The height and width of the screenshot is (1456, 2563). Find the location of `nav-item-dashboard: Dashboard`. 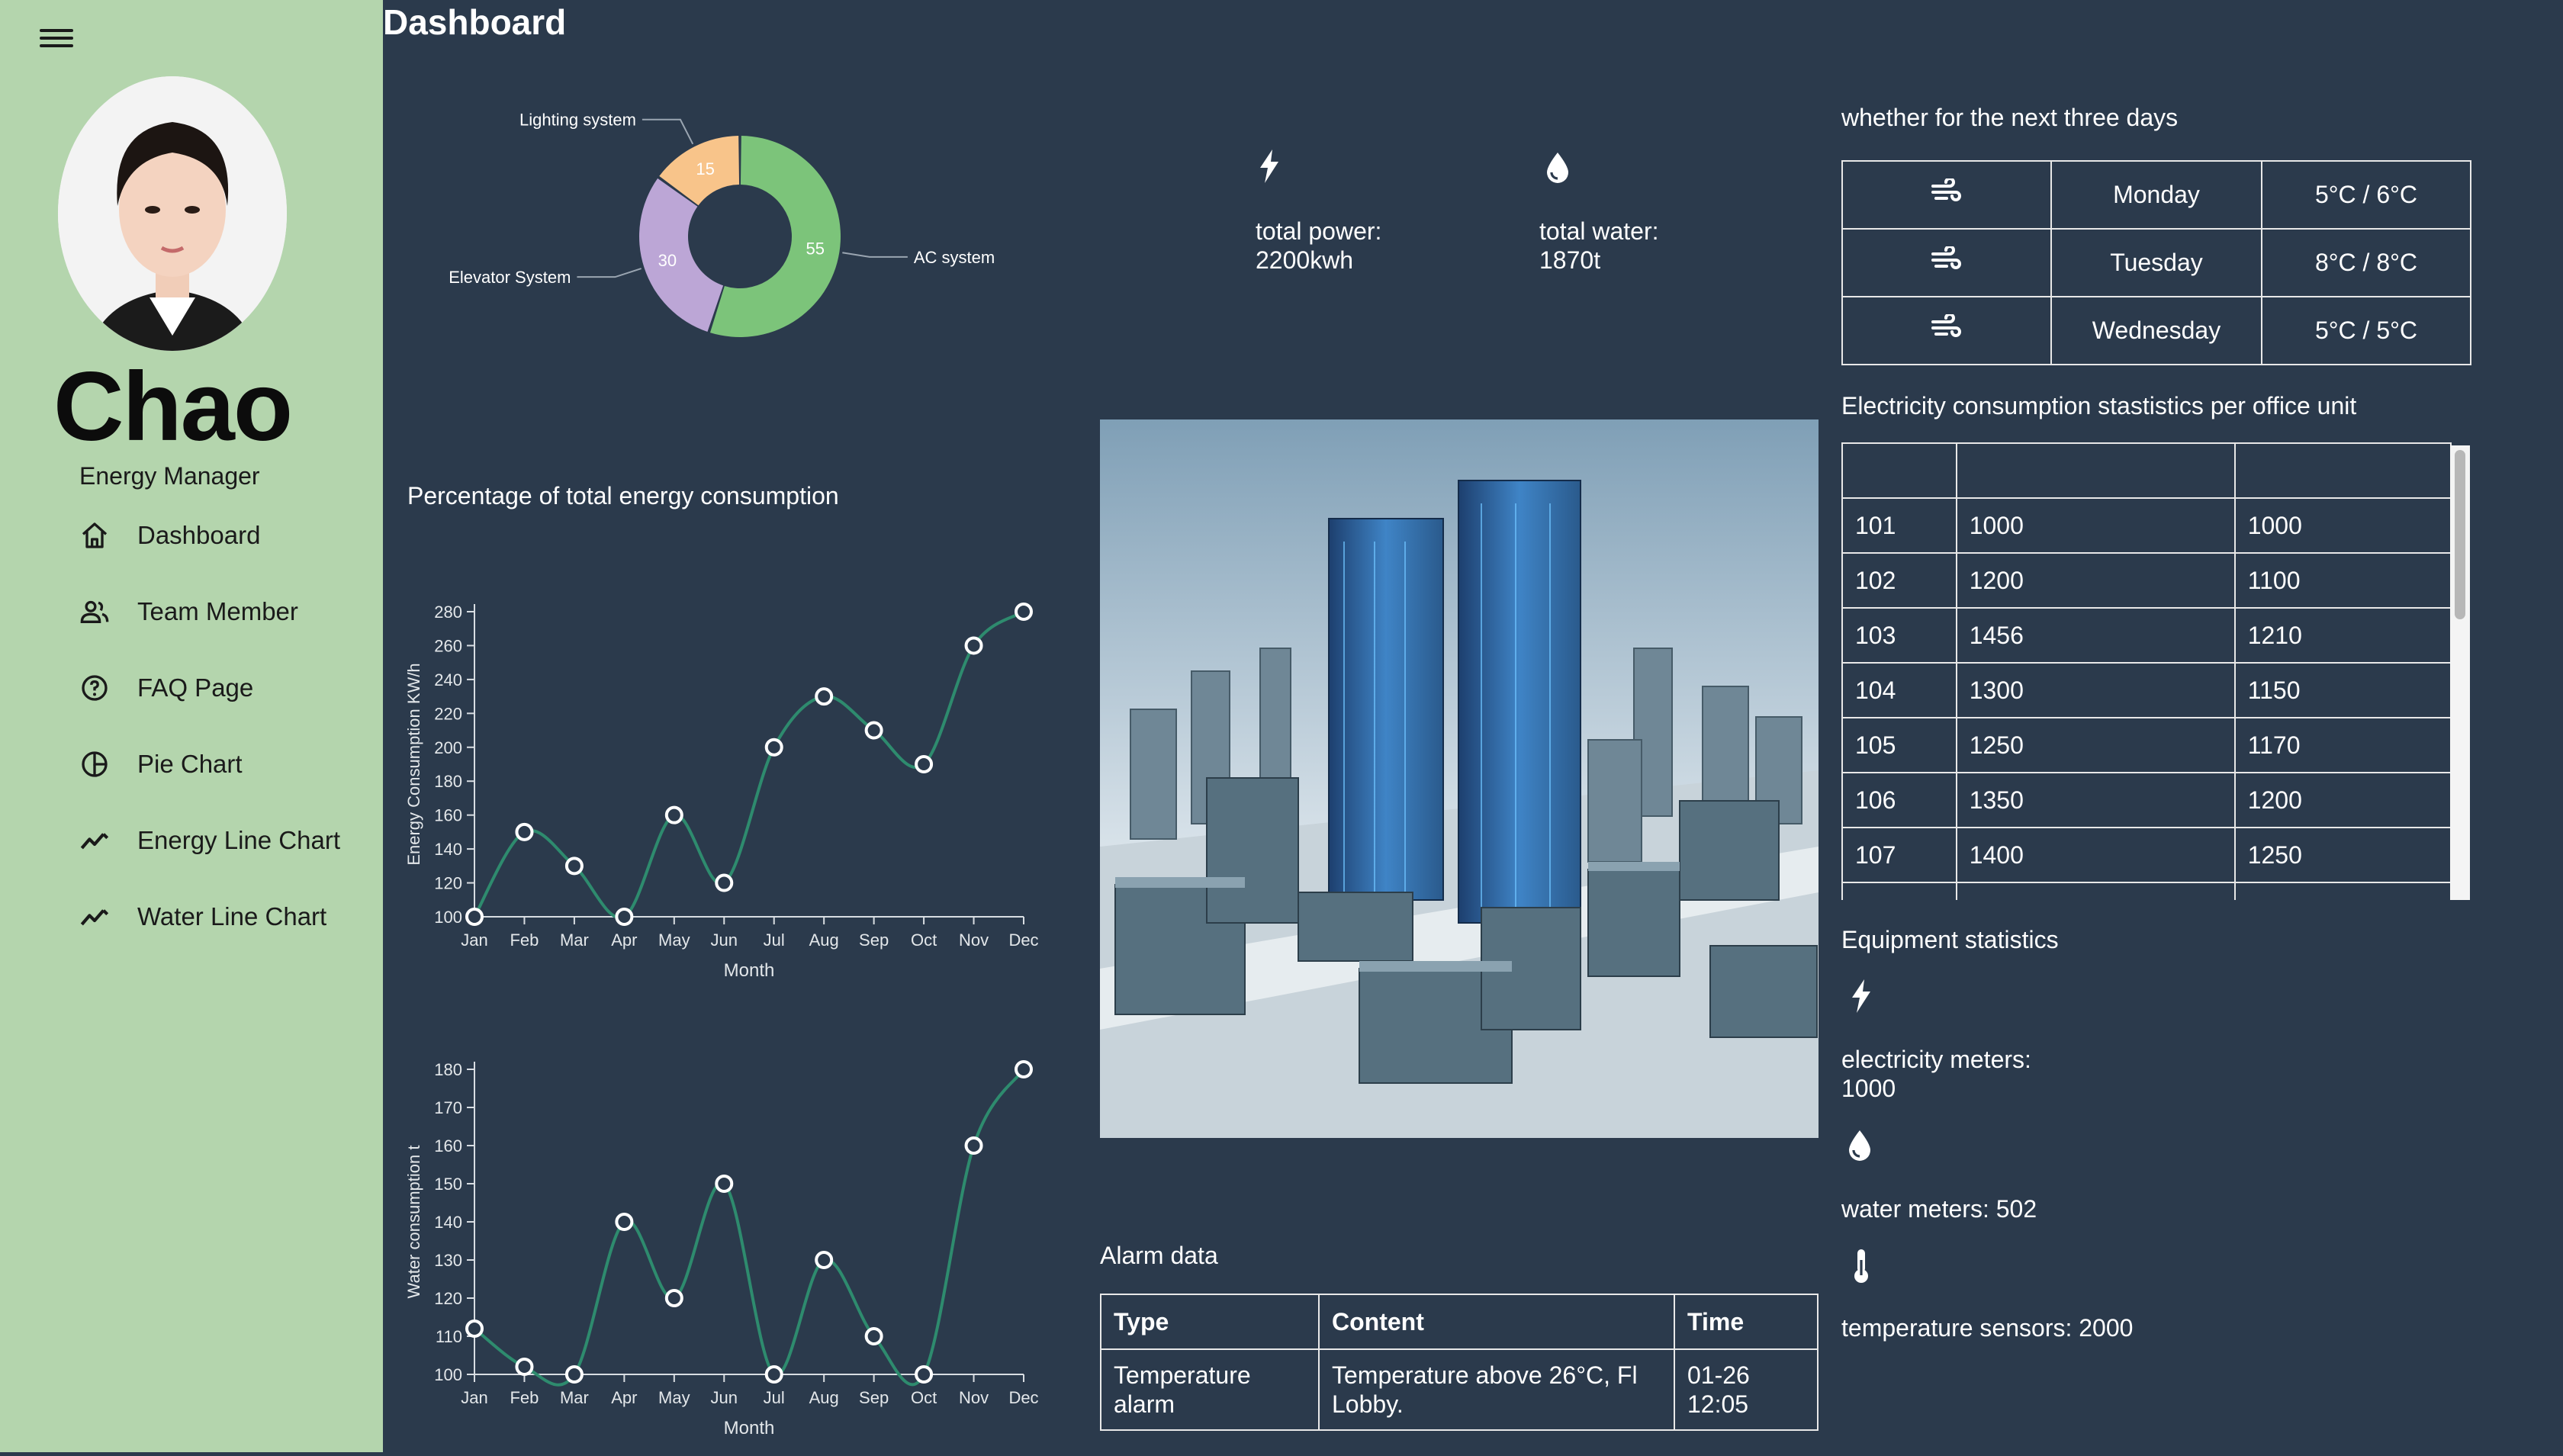

nav-item-dashboard: Dashboard is located at coordinates (168, 535).